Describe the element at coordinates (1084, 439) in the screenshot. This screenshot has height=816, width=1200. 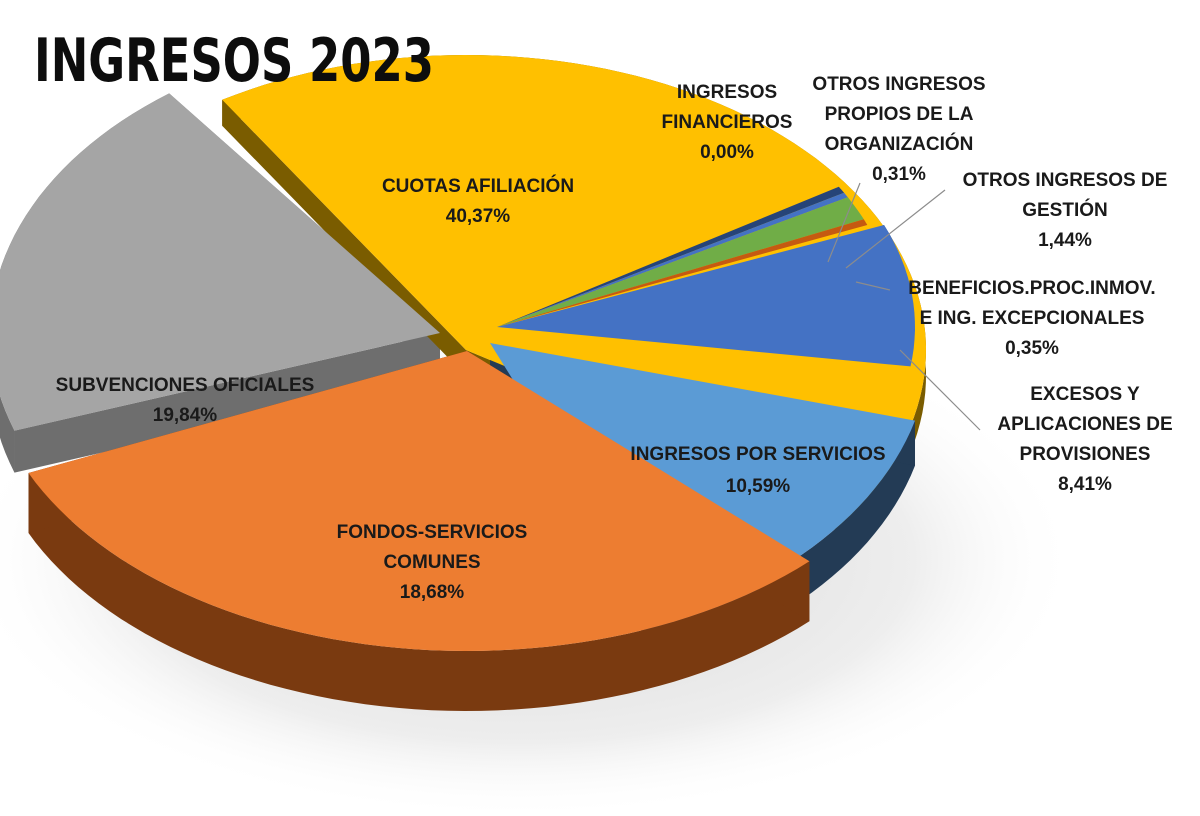
I see `slice-label-excesos: EXCESOS Y APLICACIONES DE PROVISIONES 8,41%` at that location.